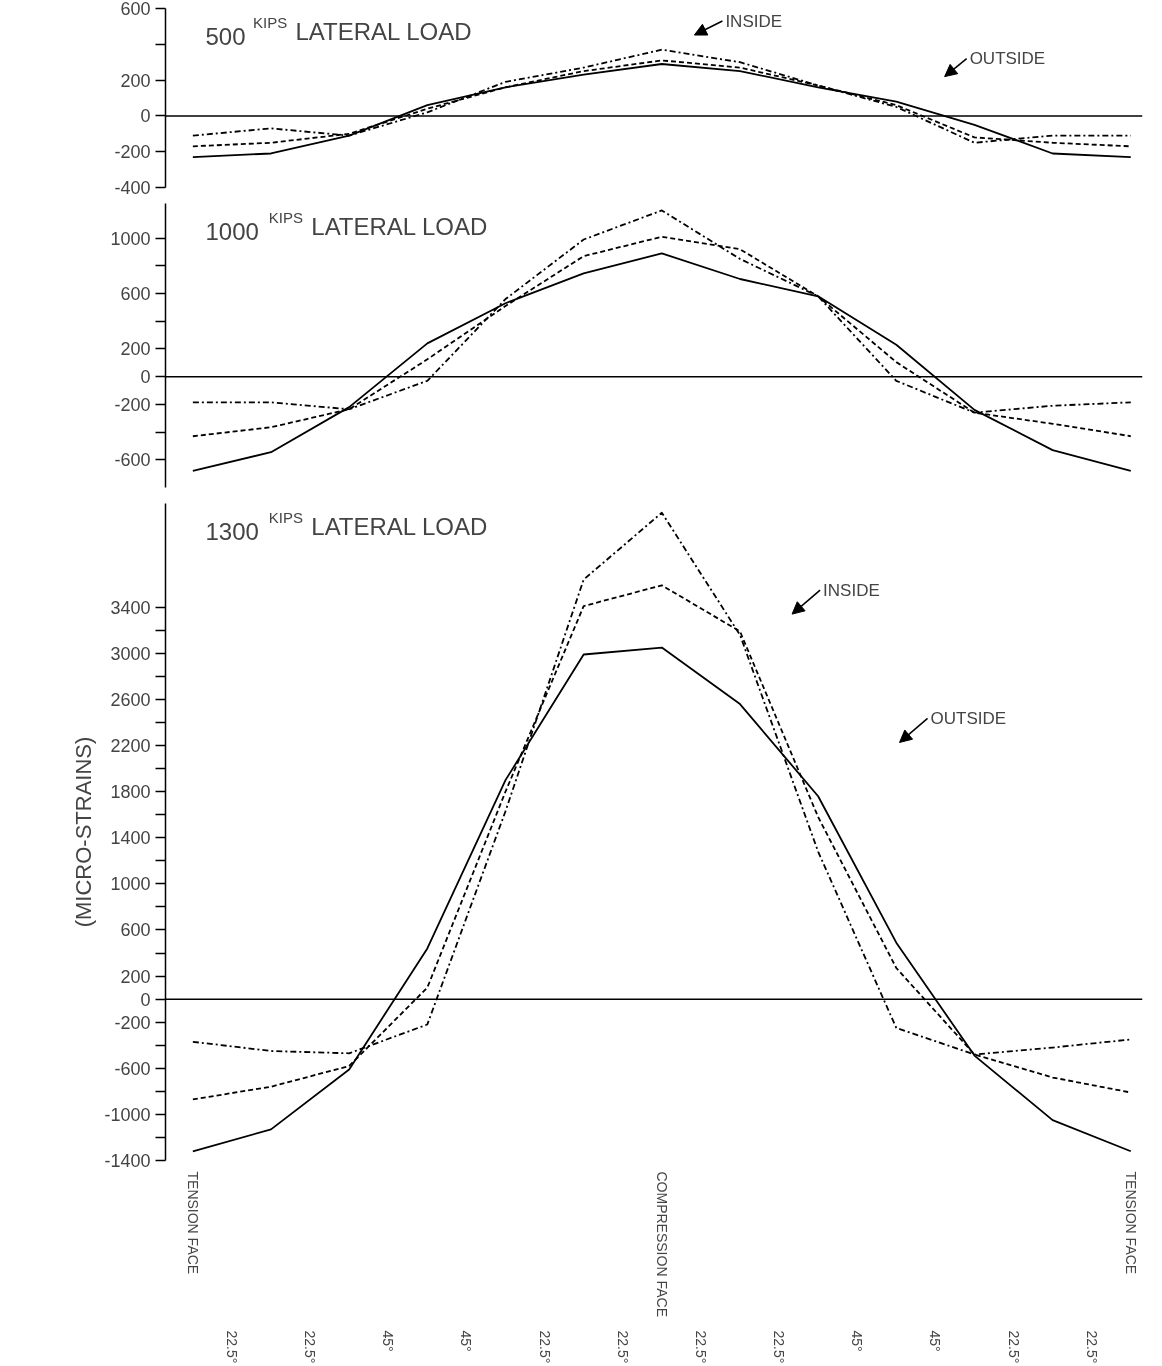 This screenshot has width=1162, height=1366. What do you see at coordinates (130, 653) in the screenshot?
I see `y-tick-label: 3000` at bounding box center [130, 653].